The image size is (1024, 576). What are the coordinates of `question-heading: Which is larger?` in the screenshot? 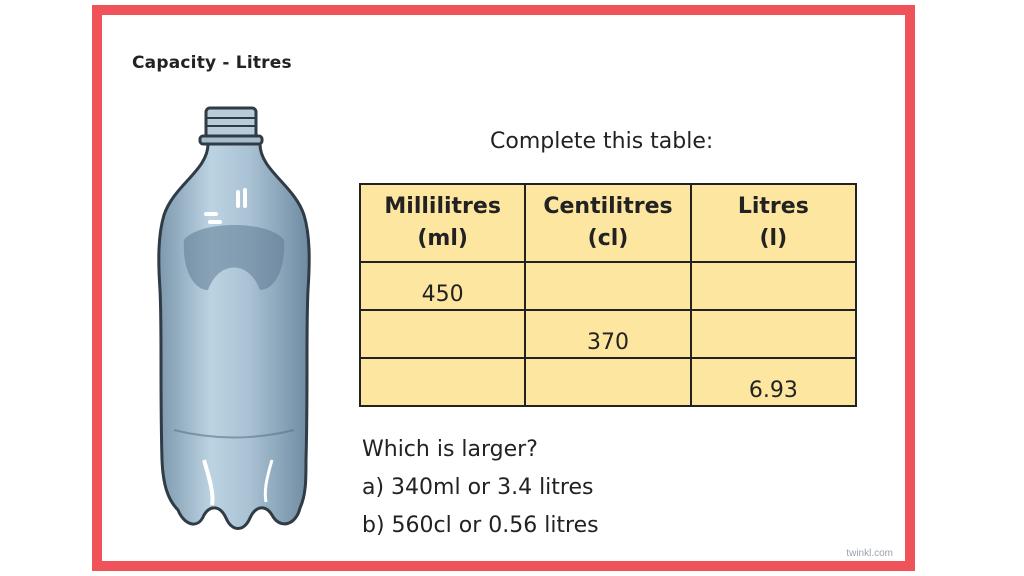 It's located at (450, 449).